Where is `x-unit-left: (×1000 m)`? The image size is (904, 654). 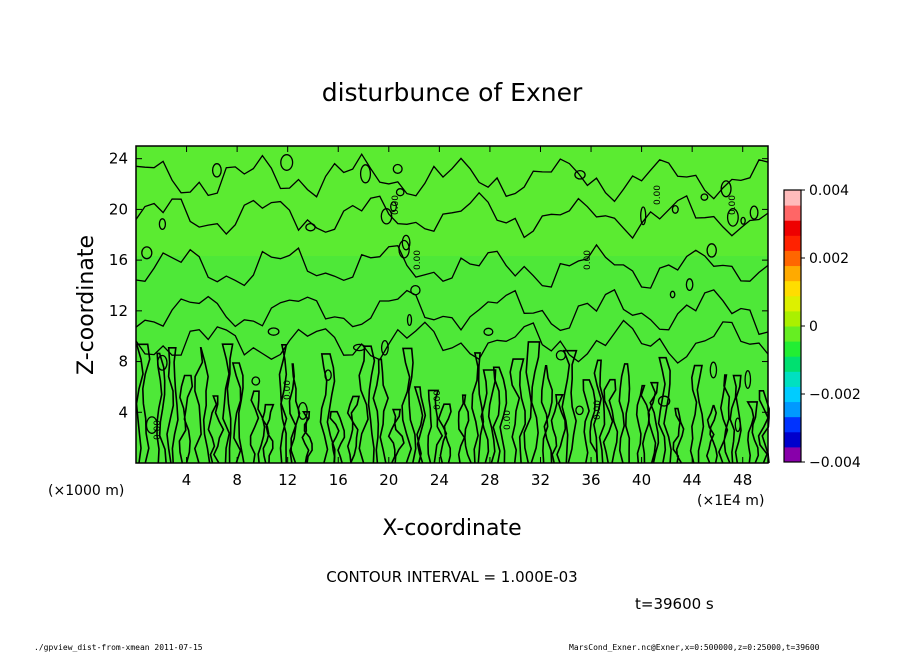 x-unit-left: (×1000 m) is located at coordinates (86, 491).